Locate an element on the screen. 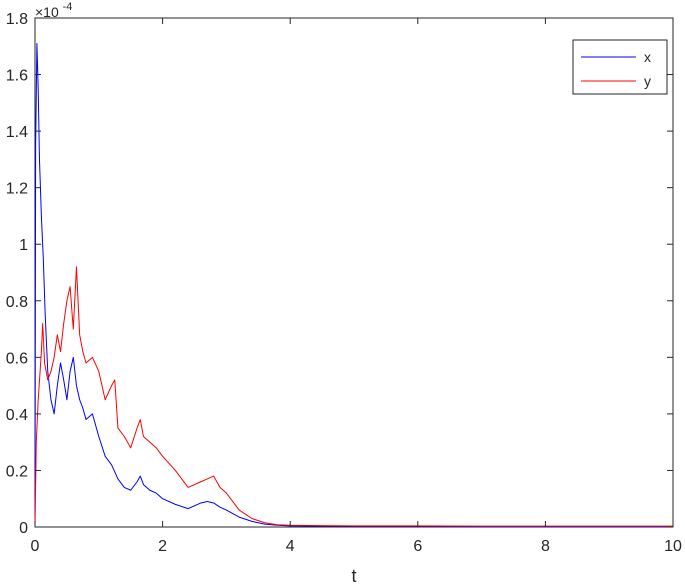 The width and height of the screenshot is (685, 585). y-axis-exponent: ×10 -4 is located at coordinates (53, 10).